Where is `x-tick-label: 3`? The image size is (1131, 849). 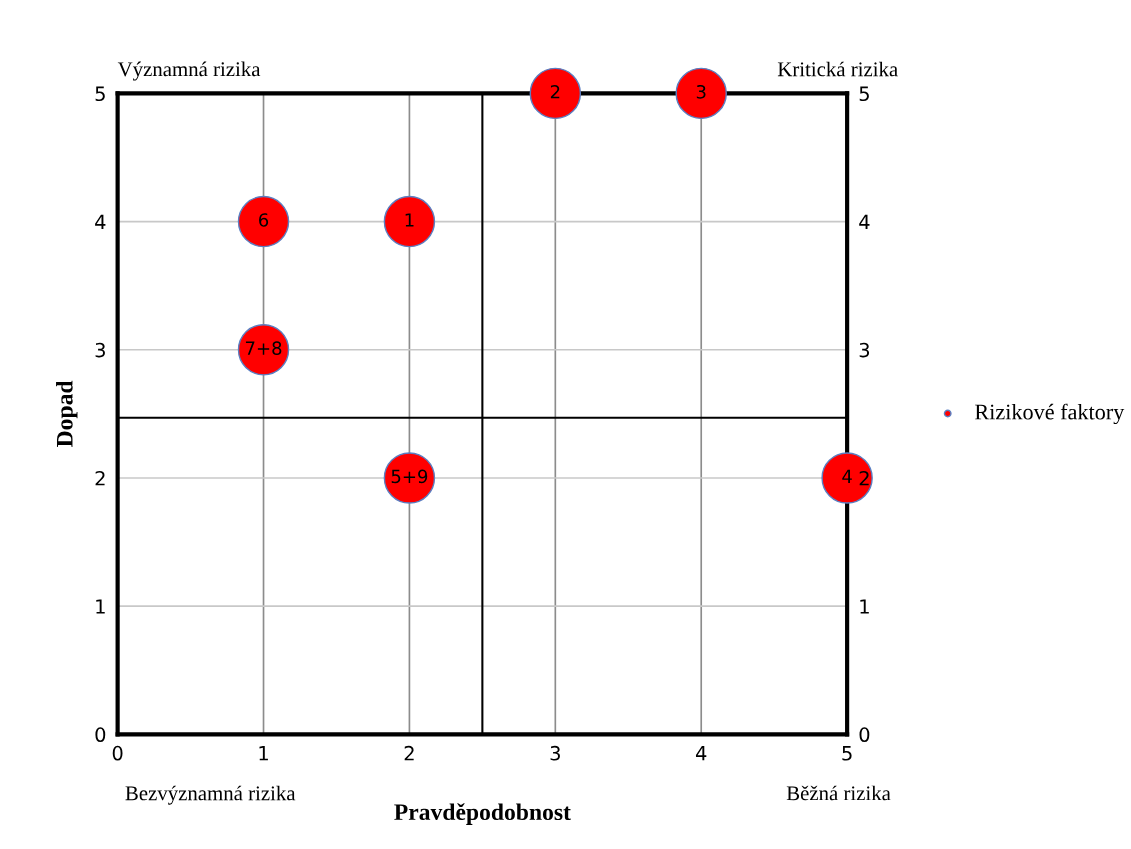
x-tick-label: 3 is located at coordinates (555, 753).